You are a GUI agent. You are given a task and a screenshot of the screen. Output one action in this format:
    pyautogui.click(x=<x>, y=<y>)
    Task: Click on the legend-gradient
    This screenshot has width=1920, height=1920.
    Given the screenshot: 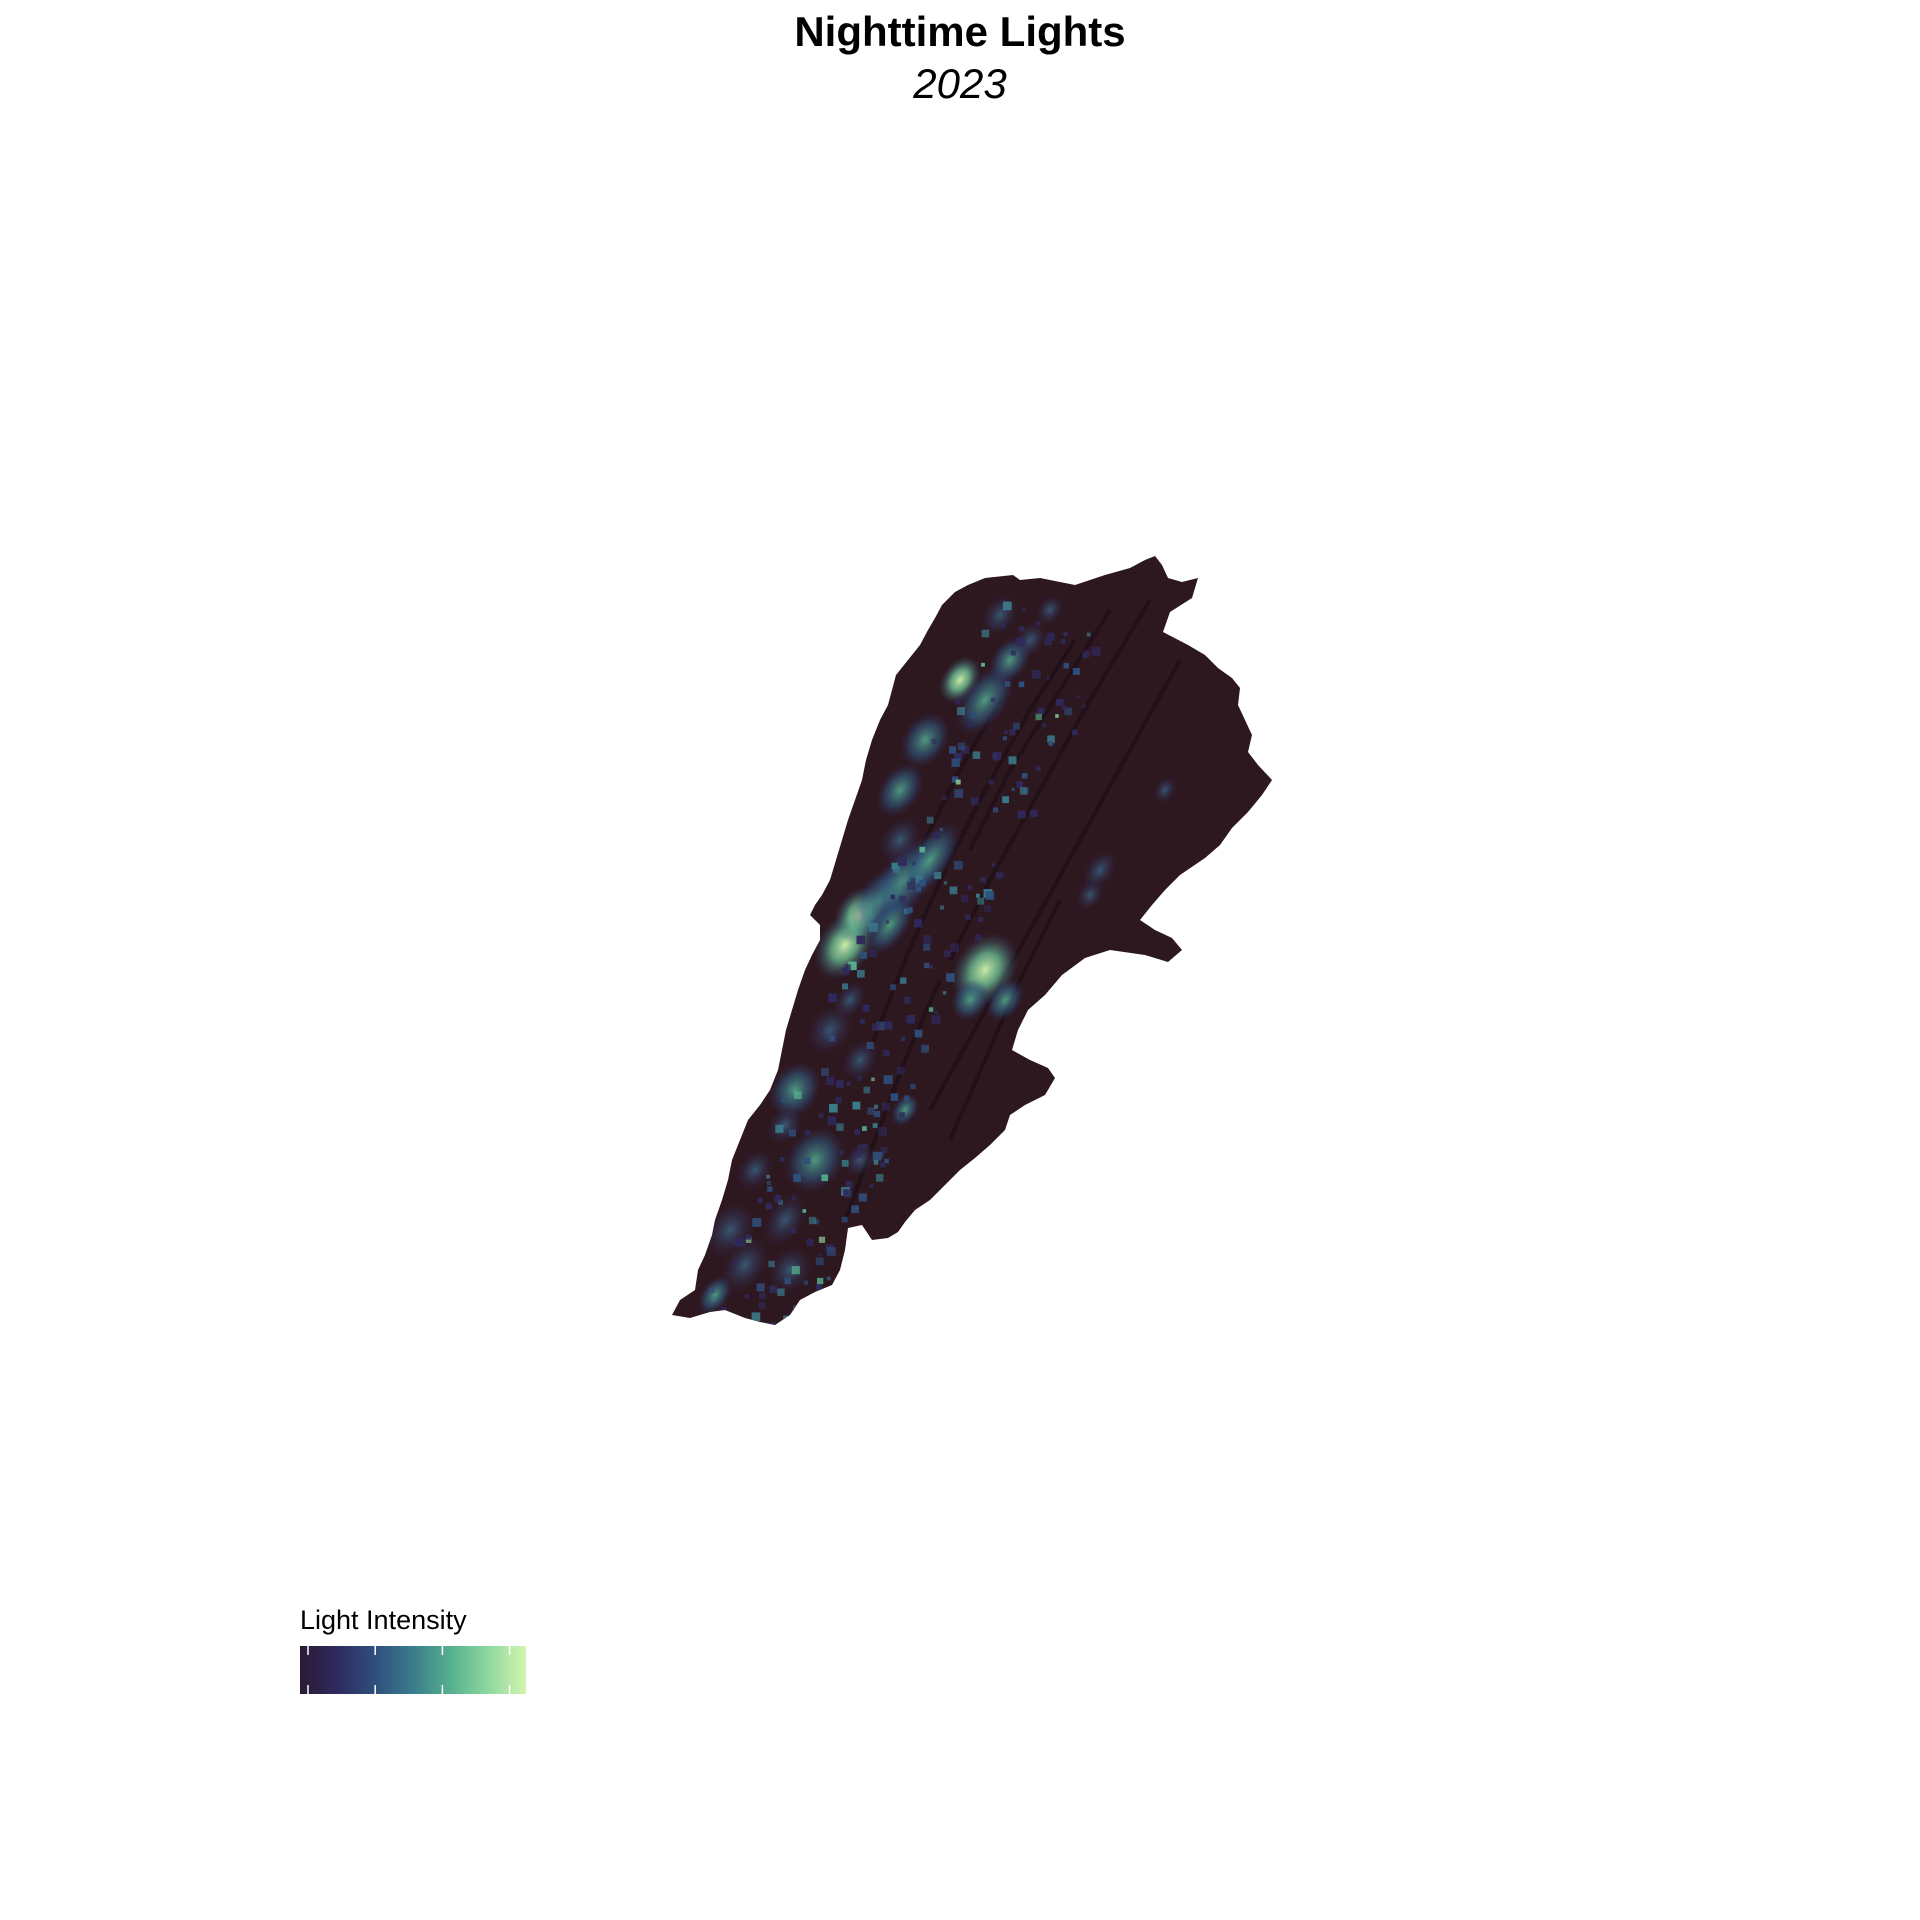 What is the action you would take?
    pyautogui.click(x=413, y=1670)
    